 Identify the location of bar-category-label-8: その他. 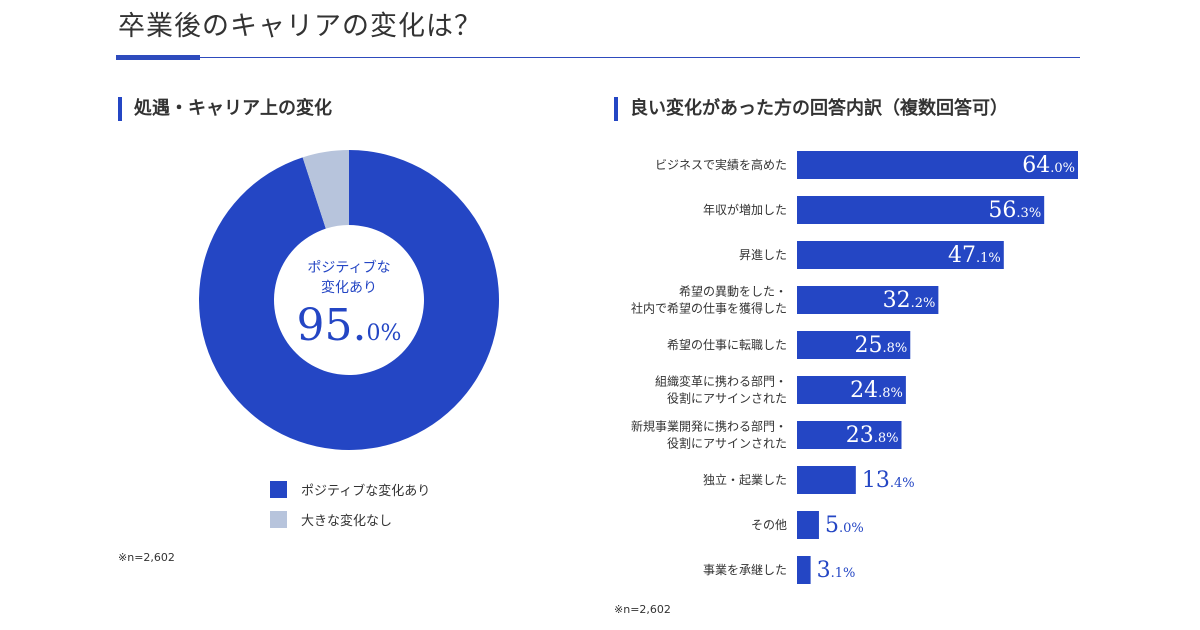
(769, 525).